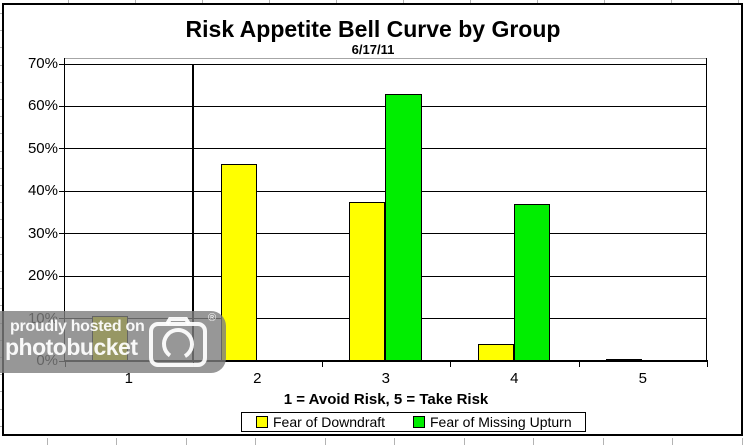 This screenshot has width=746, height=445. I want to click on x-category-label: 2, so click(257, 378).